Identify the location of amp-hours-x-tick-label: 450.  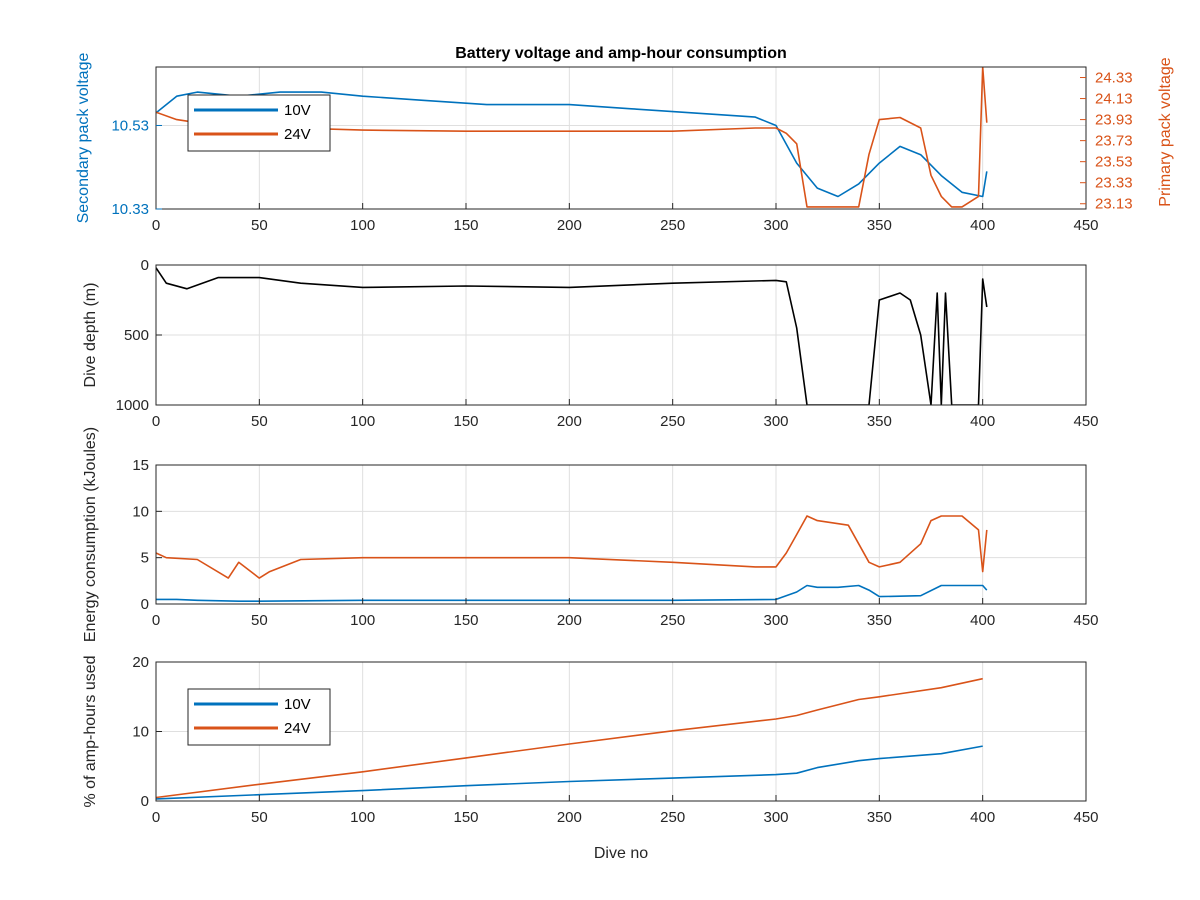
(1085, 817).